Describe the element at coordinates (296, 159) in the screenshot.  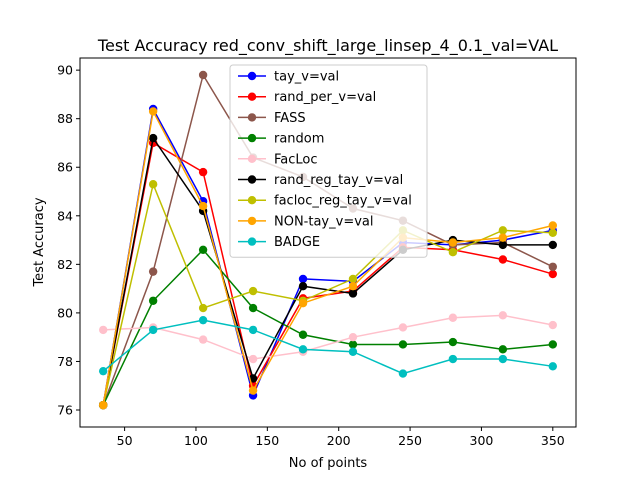
I see `legend-label: FacLoc` at that location.